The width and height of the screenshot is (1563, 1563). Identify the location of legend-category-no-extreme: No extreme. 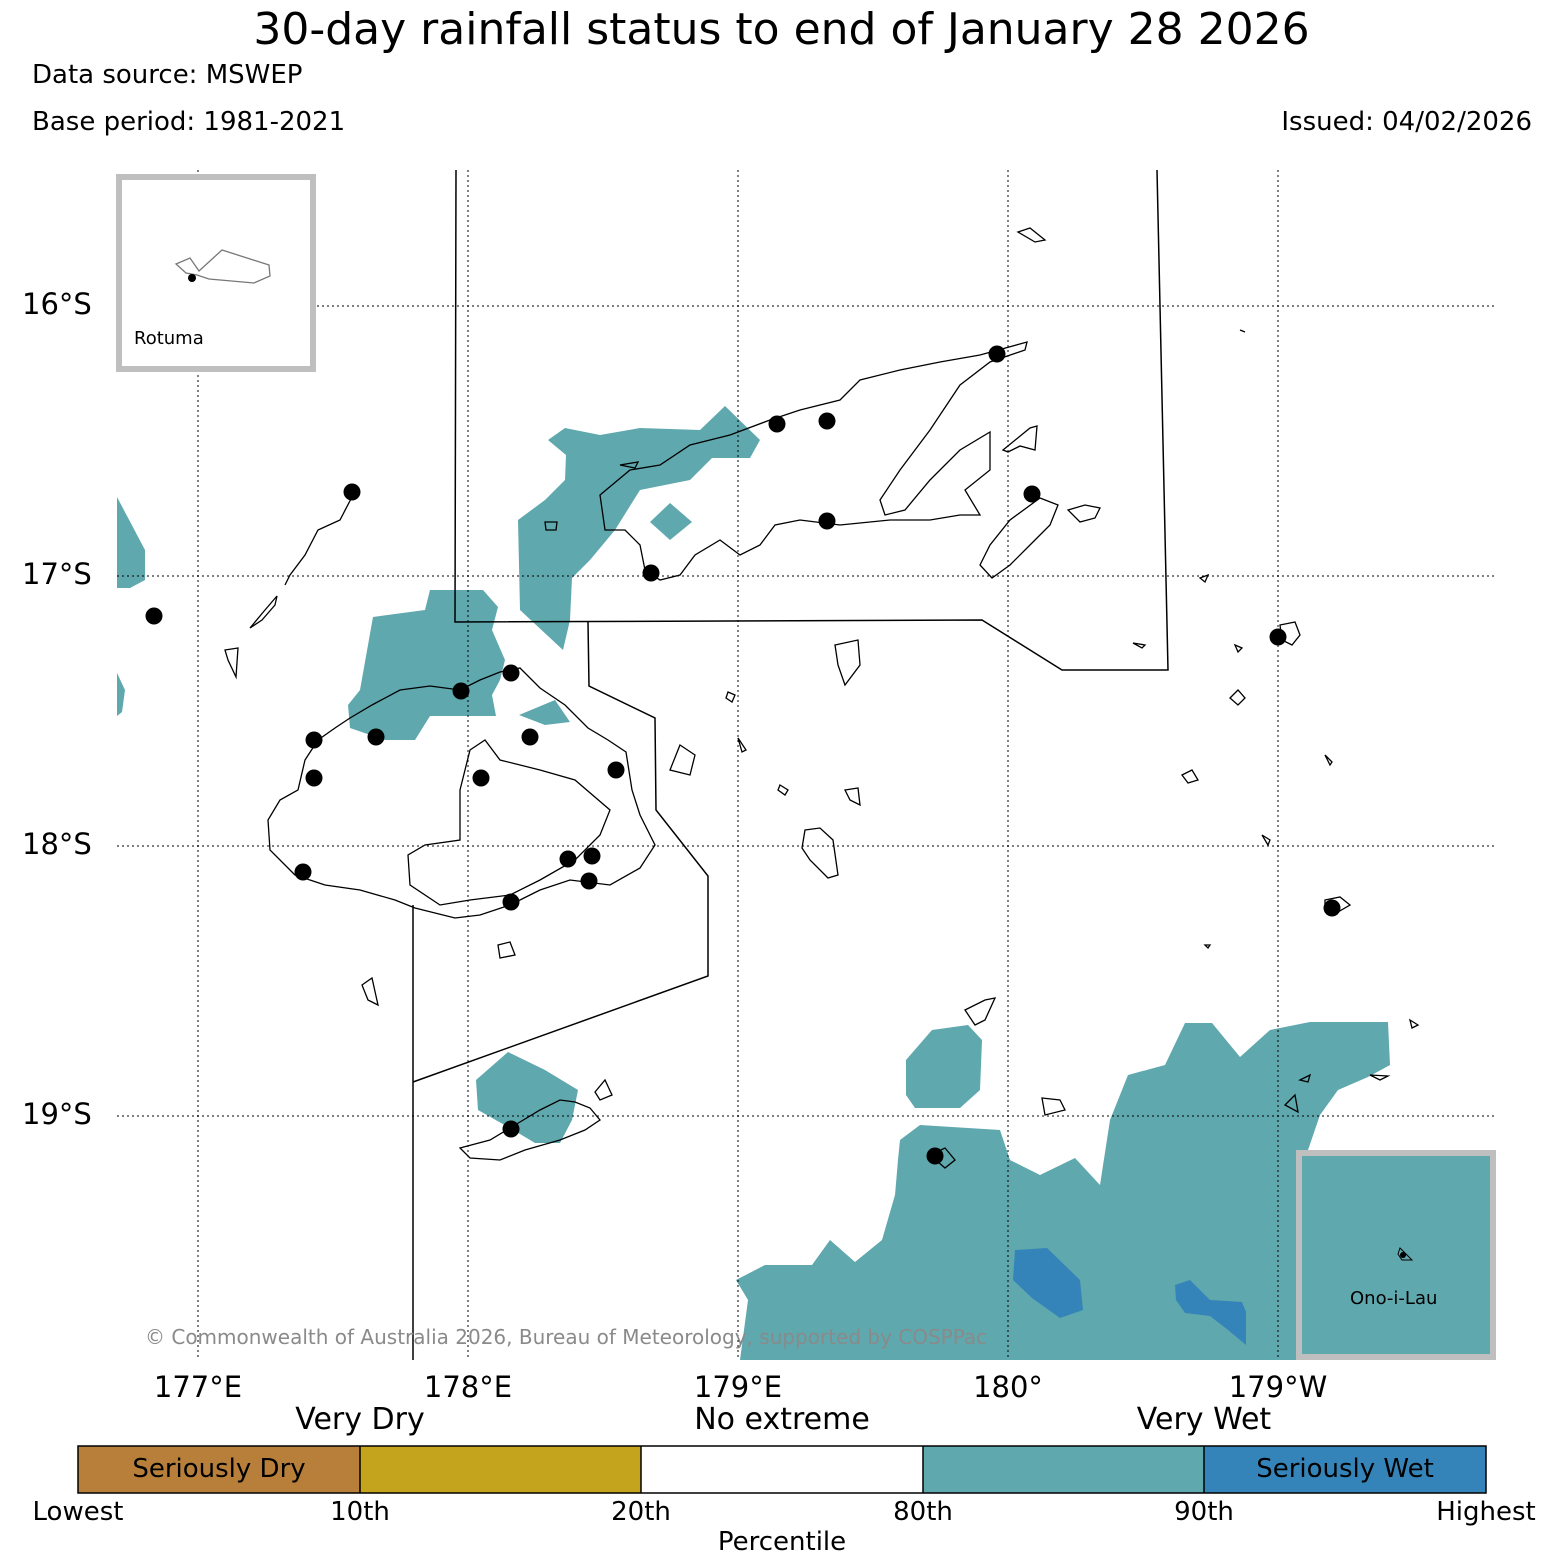
(782, 1419).